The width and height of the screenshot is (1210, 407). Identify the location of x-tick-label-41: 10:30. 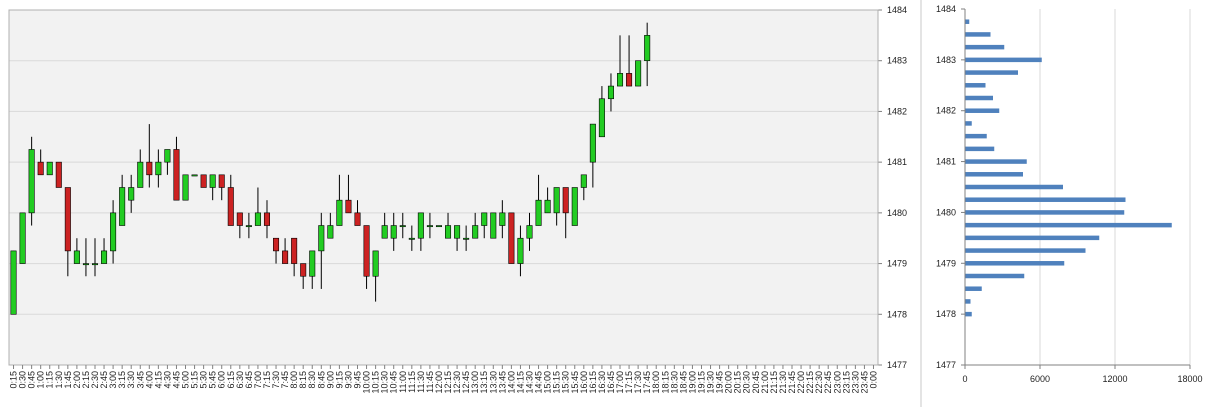
(385, 382).